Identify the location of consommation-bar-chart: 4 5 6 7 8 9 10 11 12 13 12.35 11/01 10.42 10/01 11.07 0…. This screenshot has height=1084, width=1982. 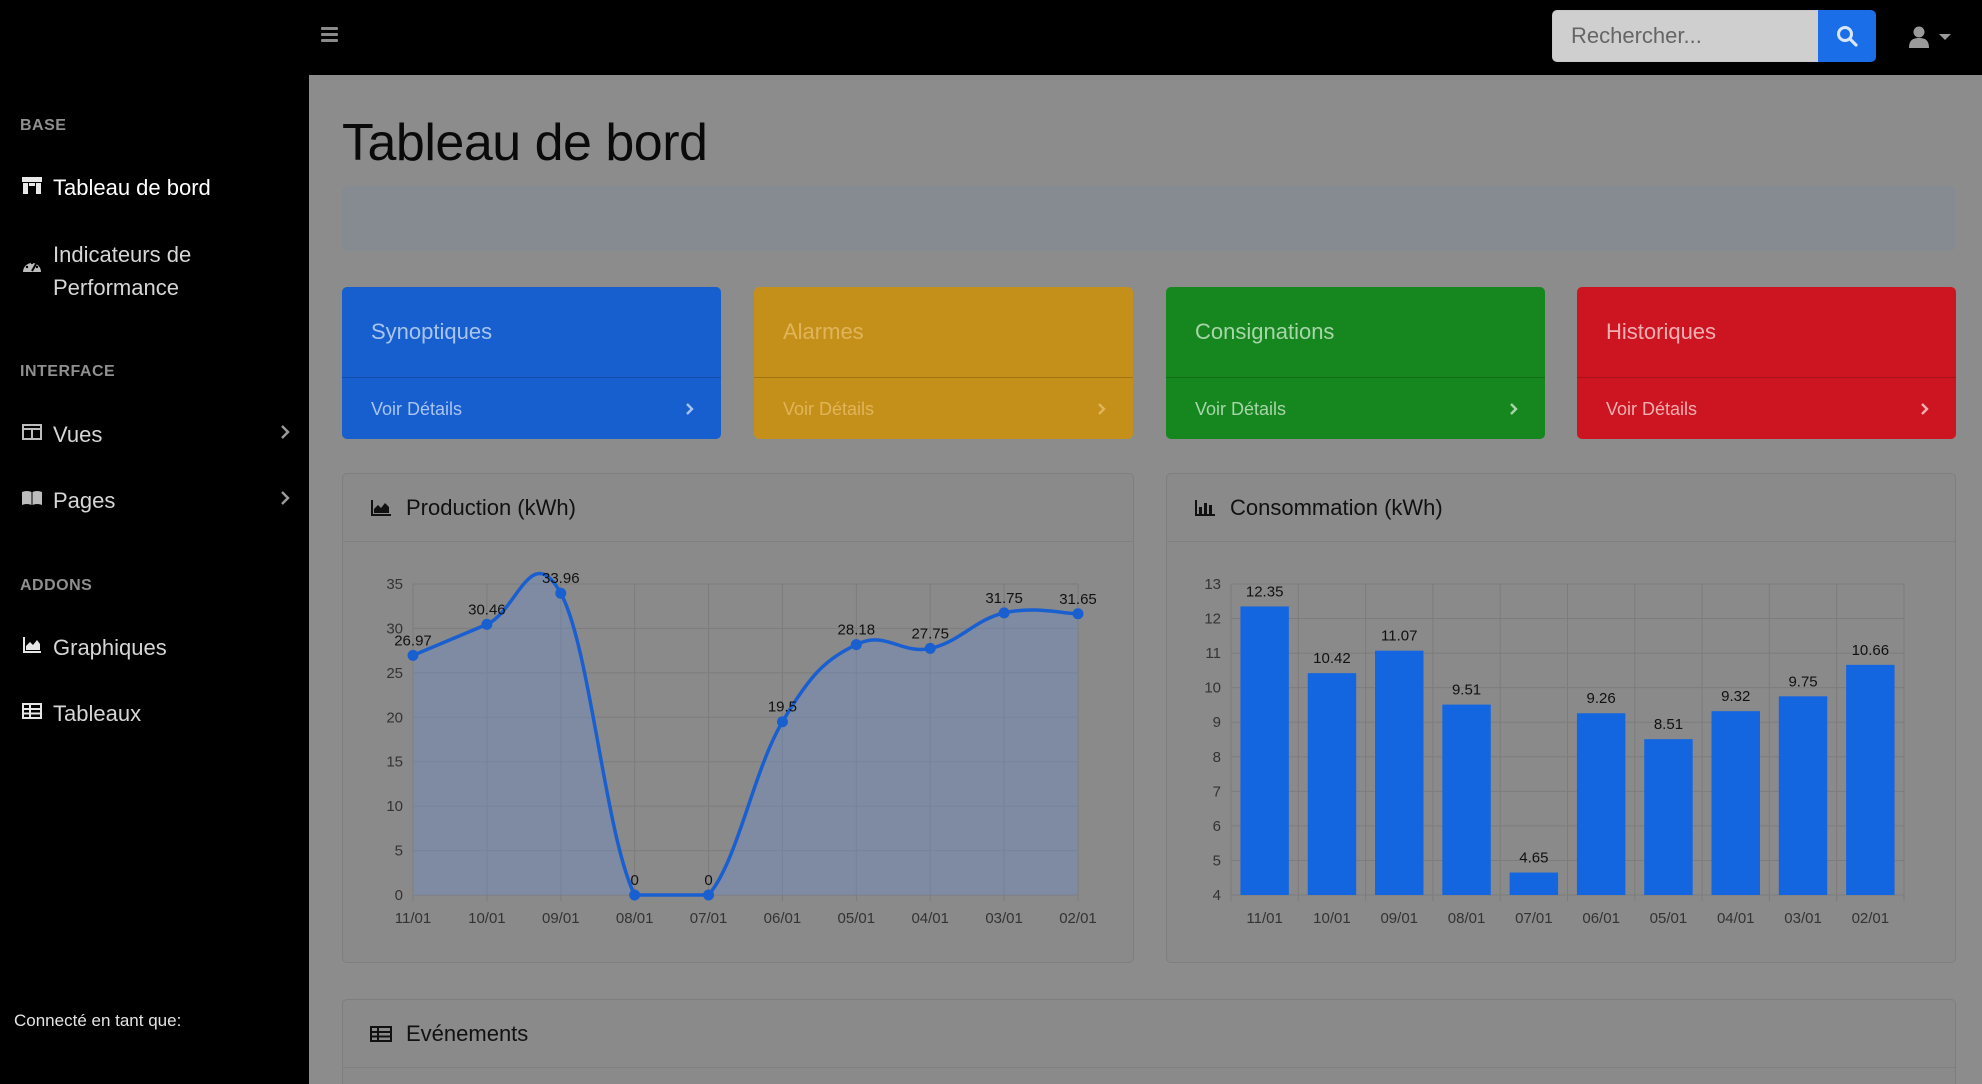
(1554, 751).